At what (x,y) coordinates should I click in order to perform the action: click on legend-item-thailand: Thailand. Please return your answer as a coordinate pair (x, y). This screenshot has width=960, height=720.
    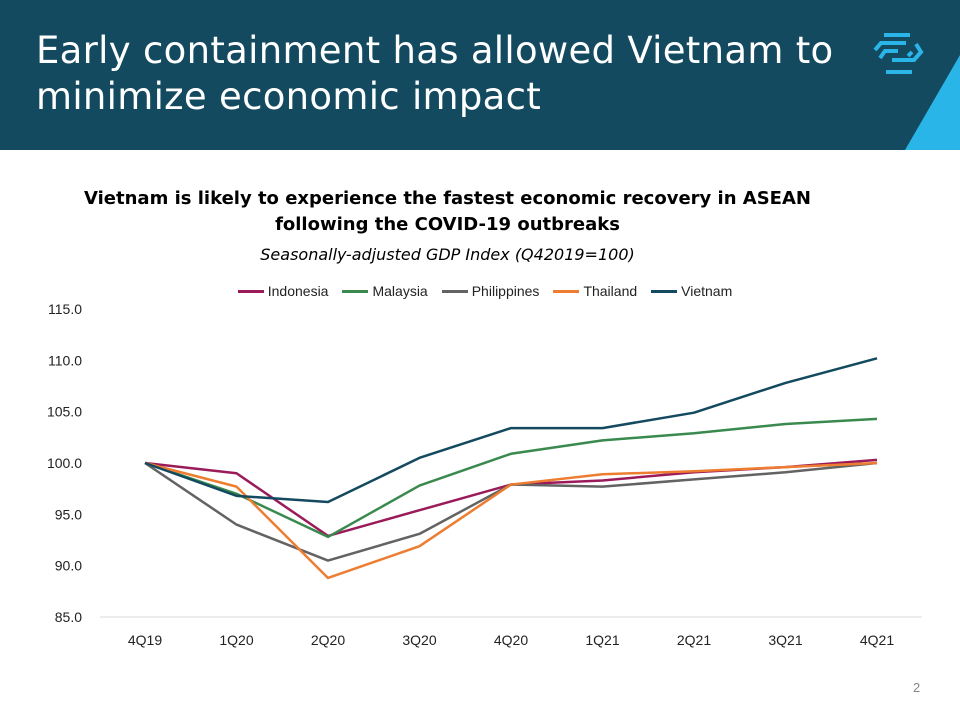
    Looking at the image, I should click on (595, 291).